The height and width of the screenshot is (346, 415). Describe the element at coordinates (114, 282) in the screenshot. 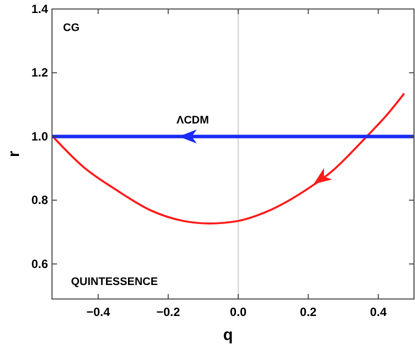

I see `annotation: QUINTESSENCE` at that location.